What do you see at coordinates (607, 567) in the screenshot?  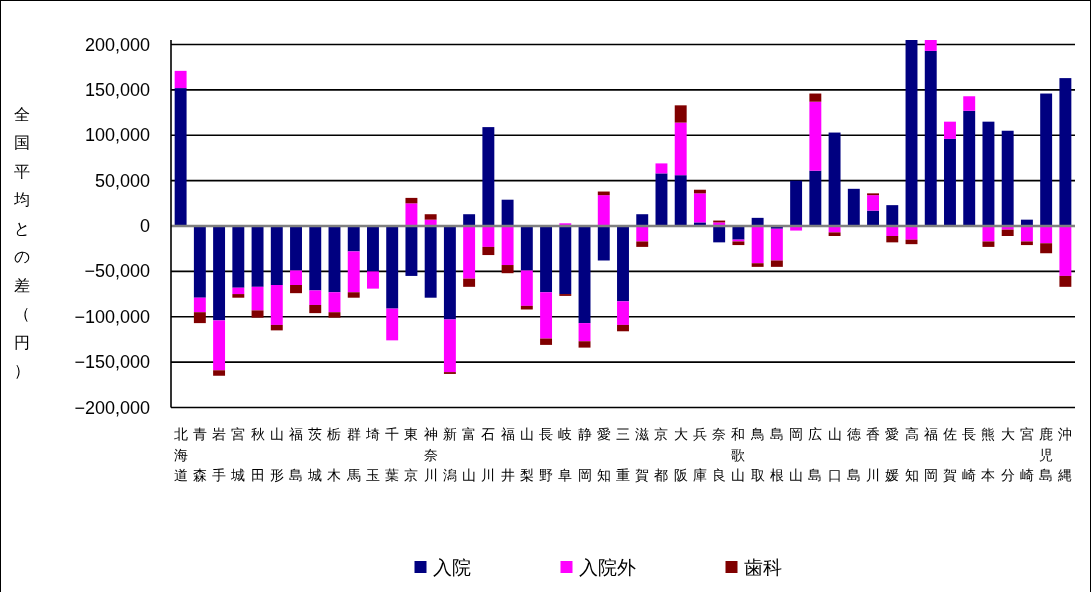 I see `legend-label: 入院外` at bounding box center [607, 567].